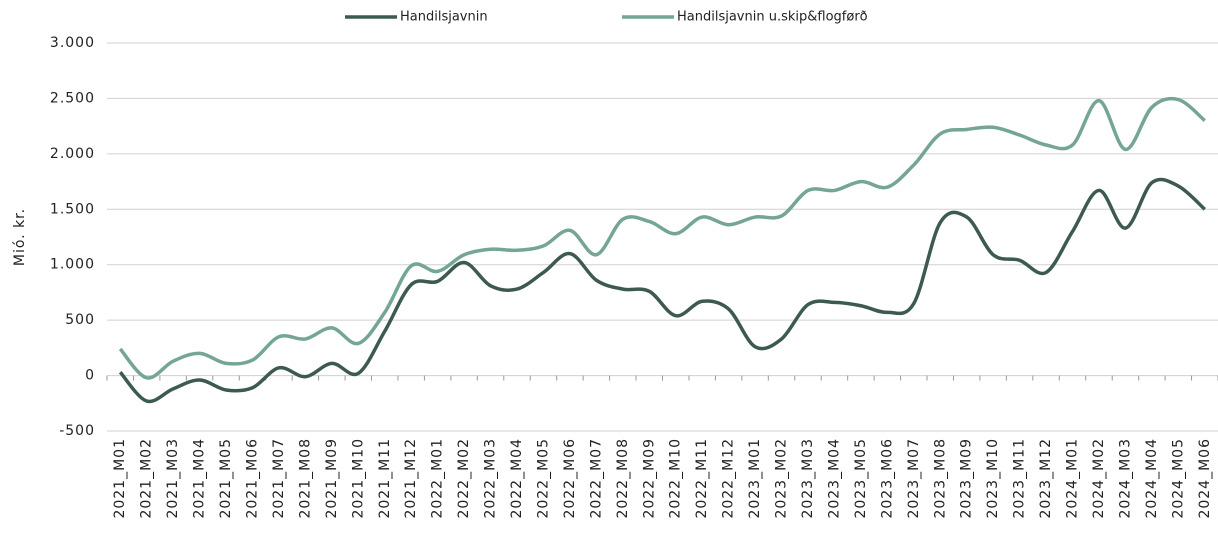 The width and height of the screenshot is (1218, 539). I want to click on x-tick-label: 2023_M06, so click(887, 478).